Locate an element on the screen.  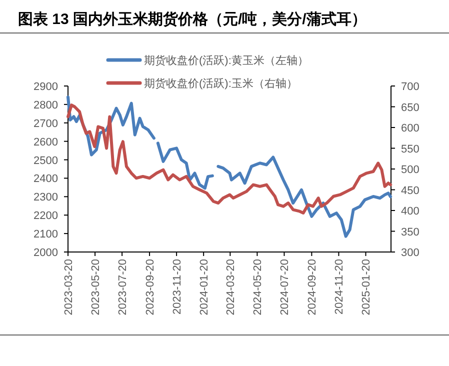
y2-tick-label: 700 is located at coordinates (410, 87).